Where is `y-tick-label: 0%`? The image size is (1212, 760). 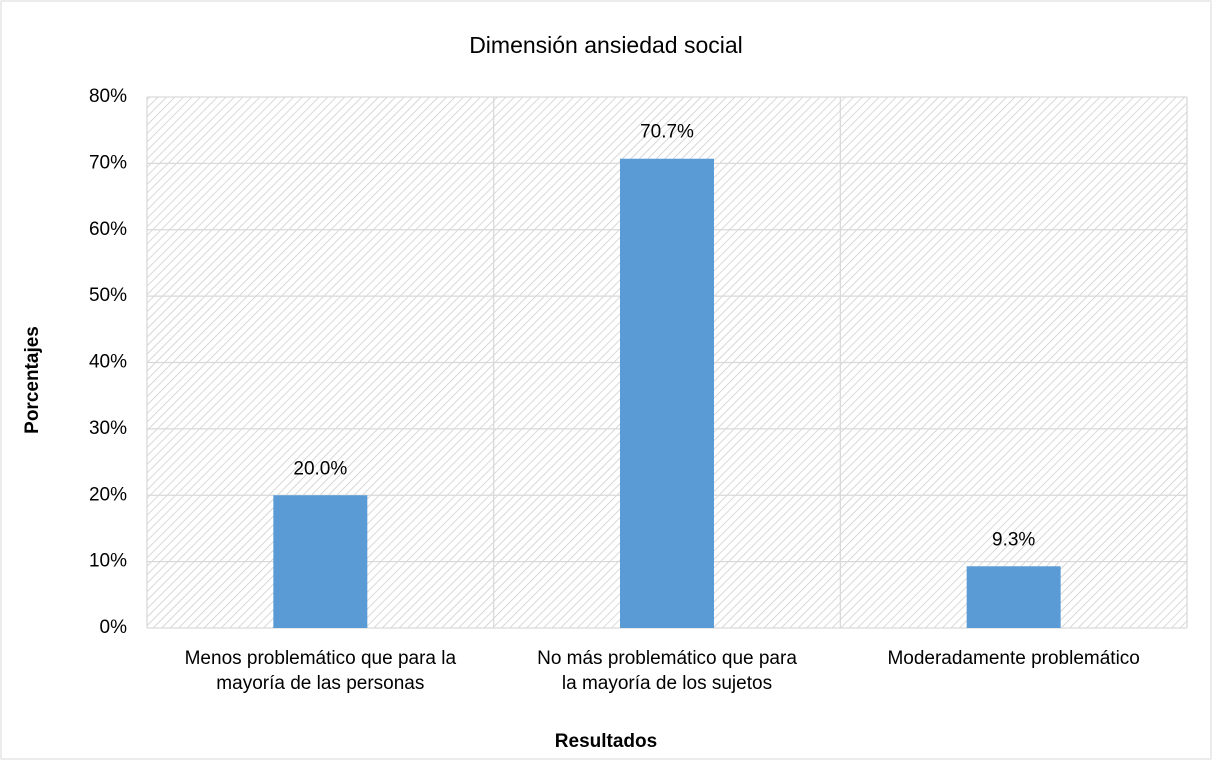 y-tick-label: 0% is located at coordinates (114, 627).